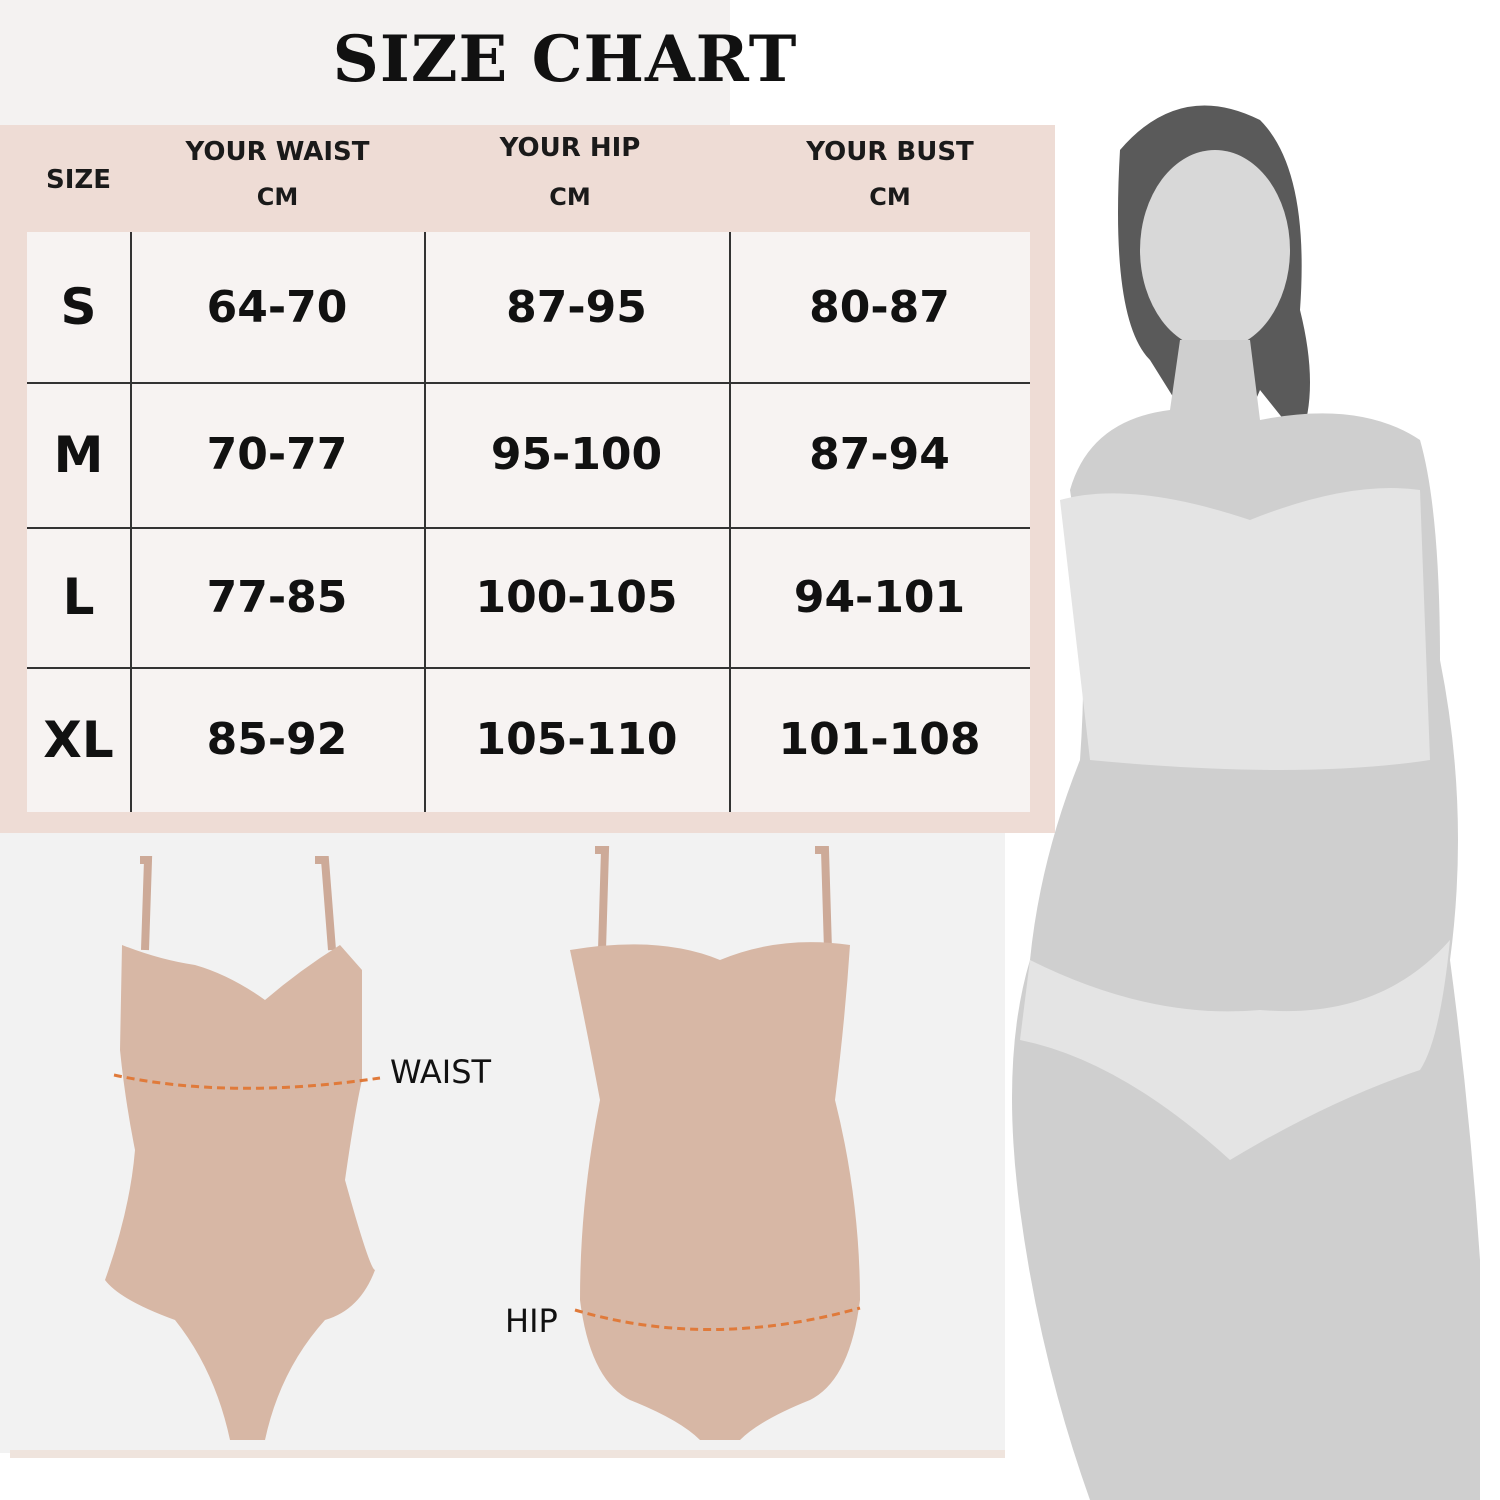  What do you see at coordinates (576, 597) in the screenshot?
I see `cell-hip: 100-105` at bounding box center [576, 597].